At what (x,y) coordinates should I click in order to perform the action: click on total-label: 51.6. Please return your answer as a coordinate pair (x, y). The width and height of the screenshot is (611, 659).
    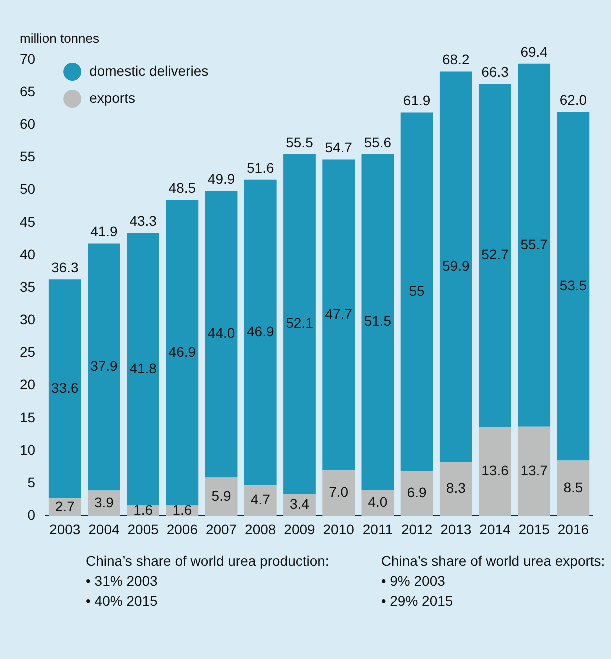
    Looking at the image, I should click on (260, 168).